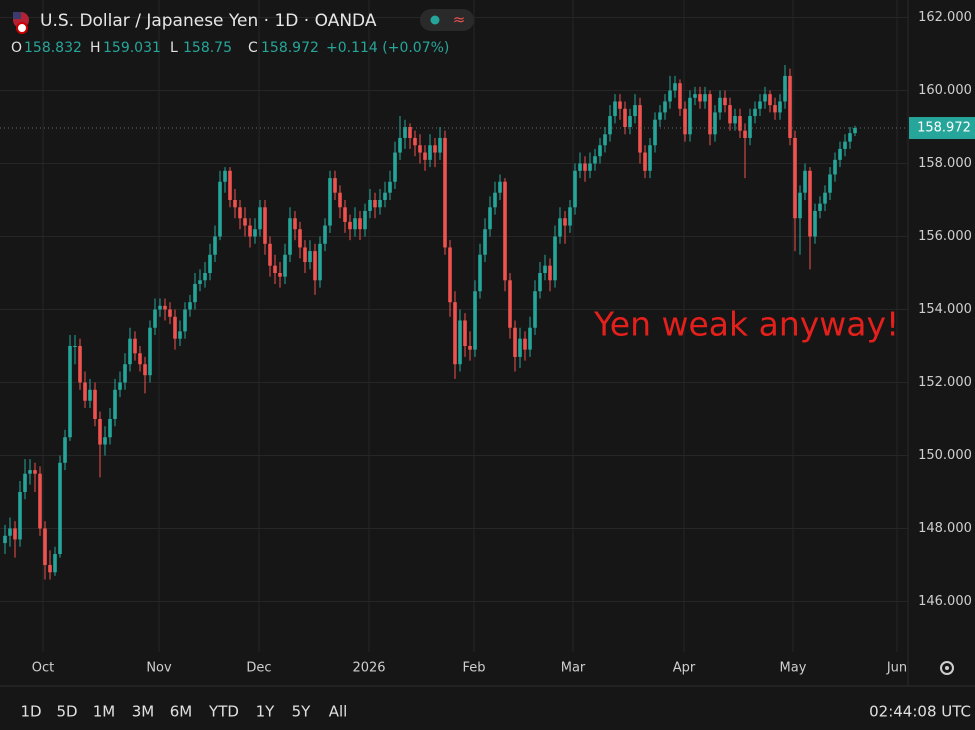 The image size is (975, 730). I want to click on y-tick-label: 158.000, so click(945, 163).